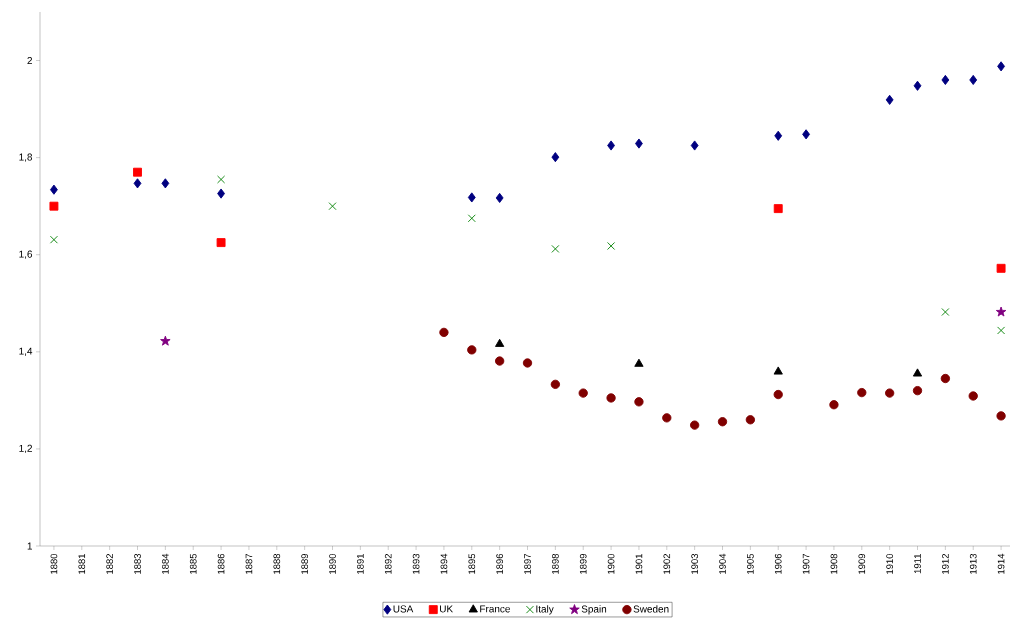 This screenshot has height=620, width=1010. What do you see at coordinates (555, 563) in the screenshot?
I see `x-tick-label: 1898` at bounding box center [555, 563].